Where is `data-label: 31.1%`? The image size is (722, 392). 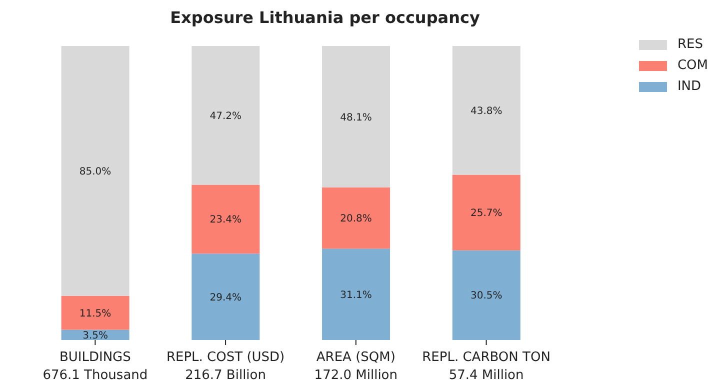
data-label: 31.1% is located at coordinates (356, 295).